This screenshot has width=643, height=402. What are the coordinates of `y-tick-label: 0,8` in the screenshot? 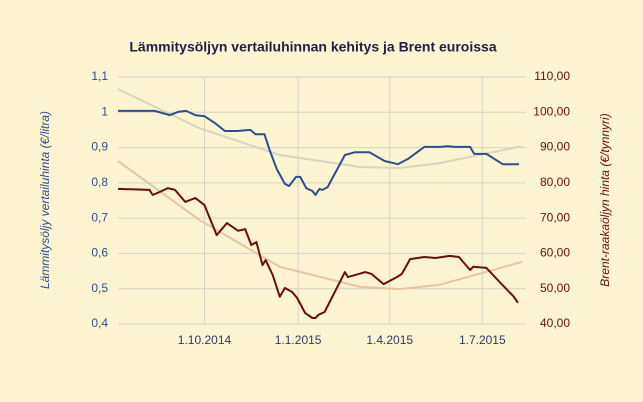 It's located at (99, 182).